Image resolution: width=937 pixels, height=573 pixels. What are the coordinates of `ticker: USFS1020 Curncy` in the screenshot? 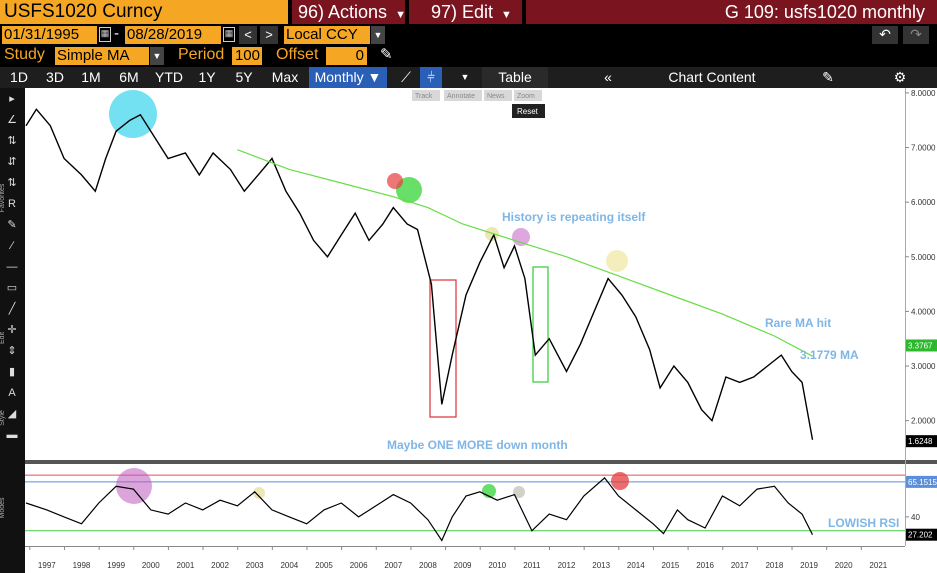 It's located at (144, 12).